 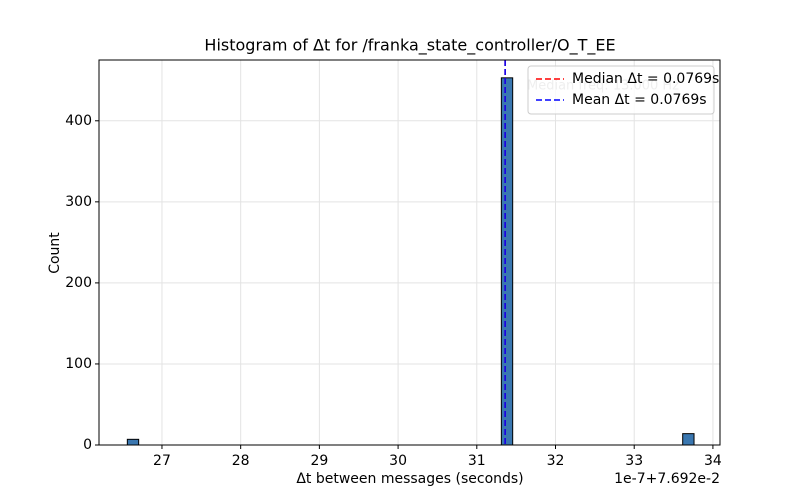 What do you see at coordinates (78, 283) in the screenshot?
I see `y-tick-label: 200` at bounding box center [78, 283].